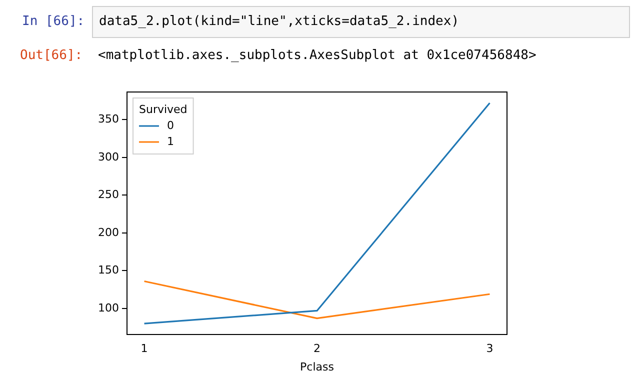 The width and height of the screenshot is (640, 380). Describe the element at coordinates (361, 22) in the screenshot. I see `text: data5_2.plot(kind="line",xticks=data5_2.index)` at that location.